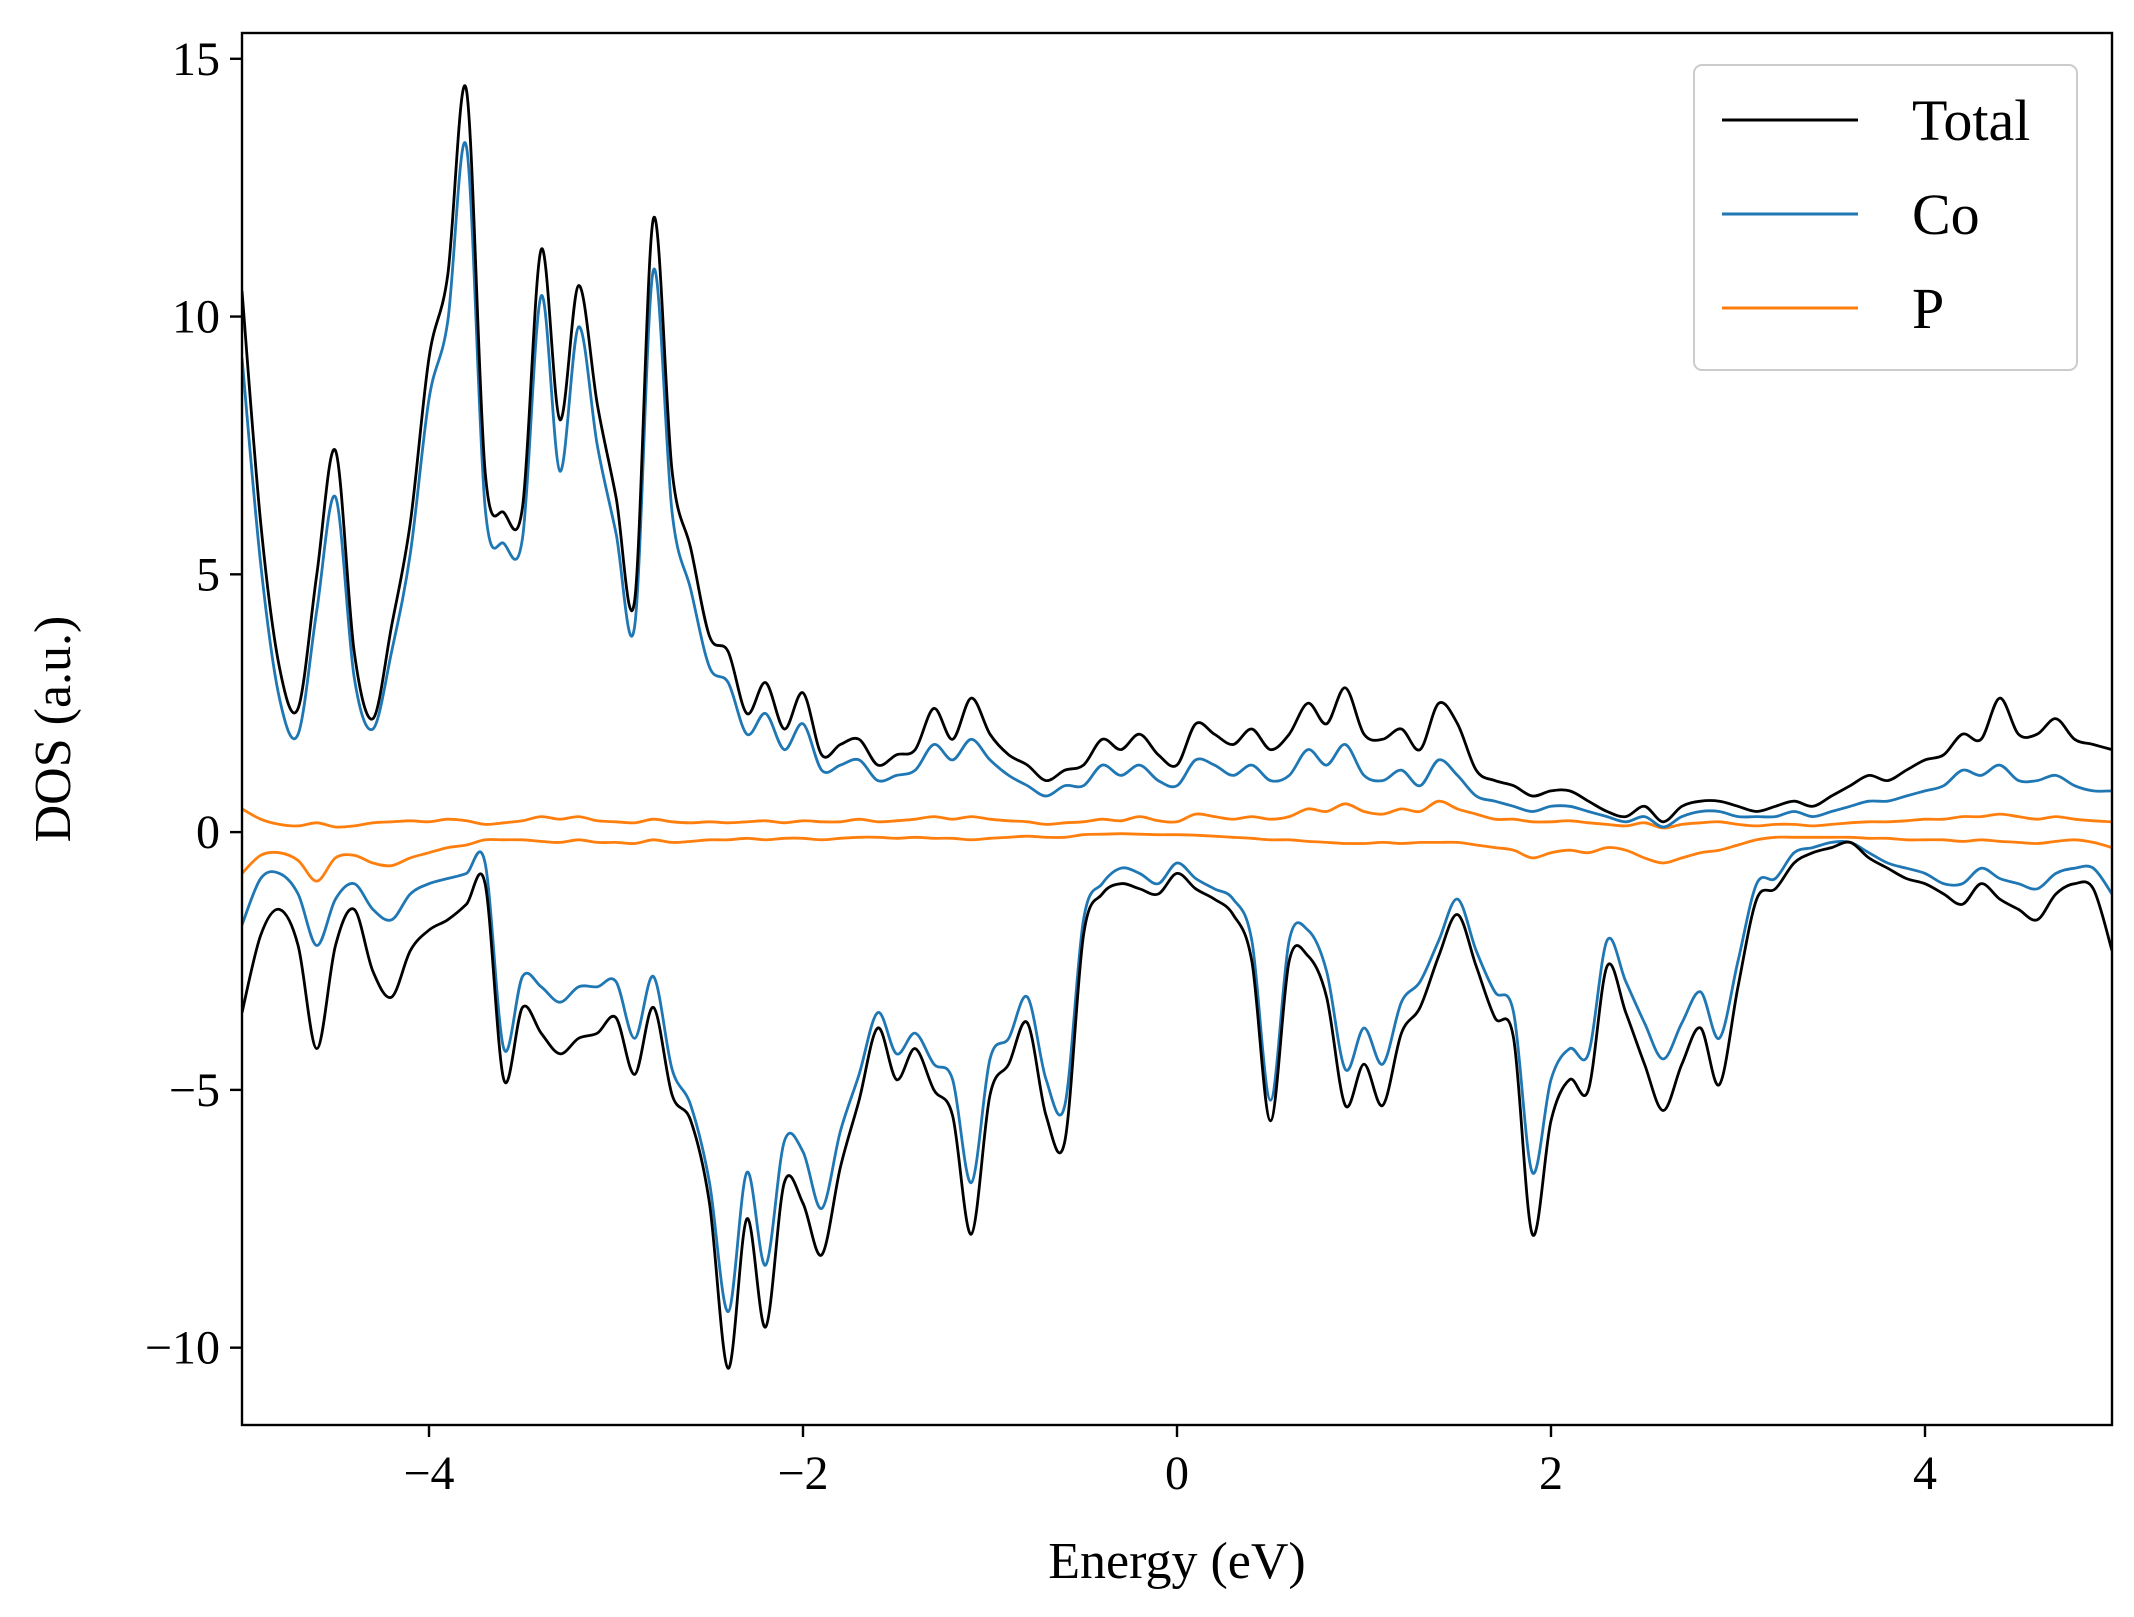 Image resolution: width=2134 pixels, height=1617 pixels. I want to click on y-axis-label: DOS (a.u.), so click(53, 729).